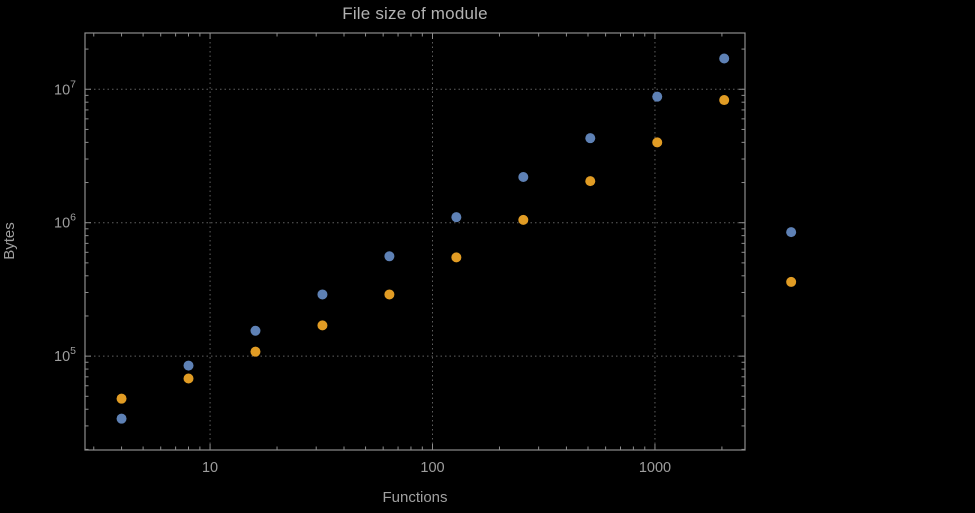 The width and height of the screenshot is (975, 513). What do you see at coordinates (415, 497) in the screenshot?
I see `x-axis-label: Functions` at bounding box center [415, 497].